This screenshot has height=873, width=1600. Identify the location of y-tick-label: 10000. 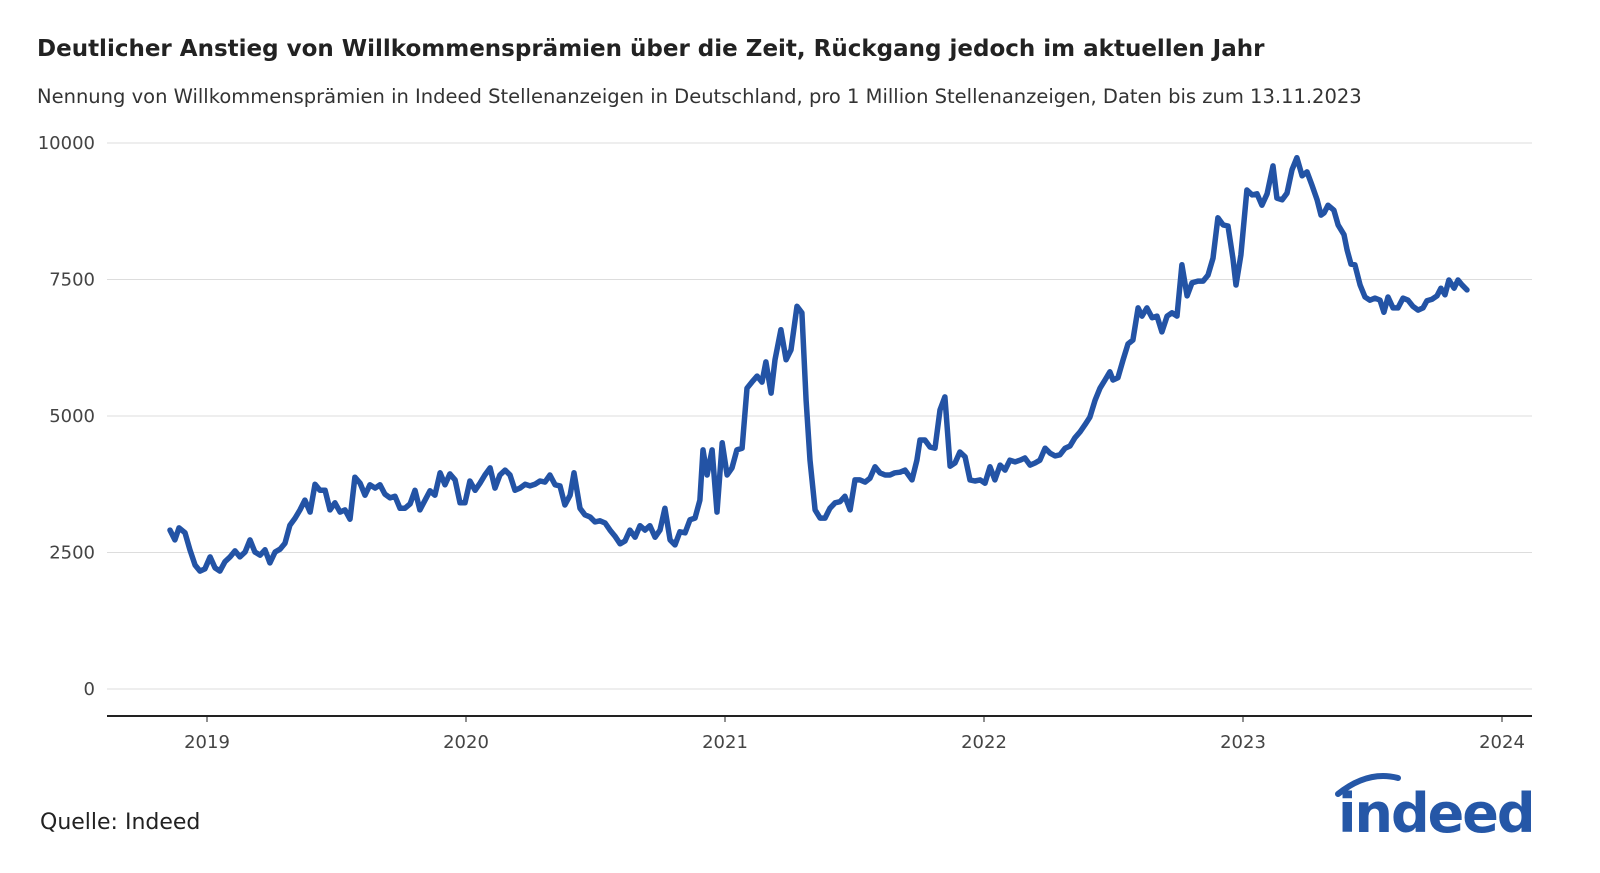
(66, 143).